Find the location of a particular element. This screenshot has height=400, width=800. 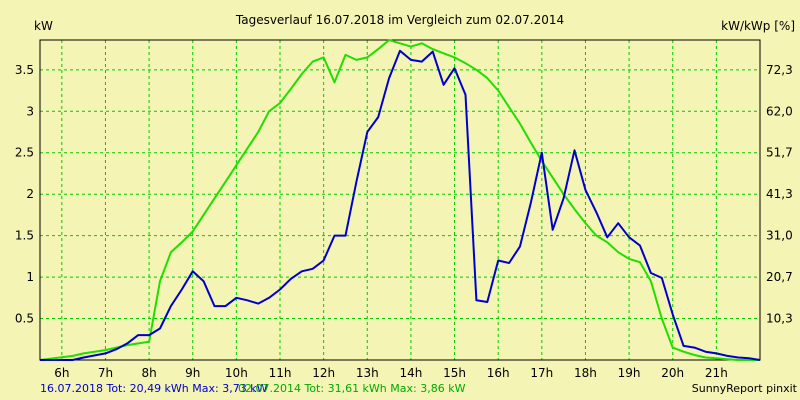

y-tick-label-left: 3.5 is located at coordinates (24, 70).